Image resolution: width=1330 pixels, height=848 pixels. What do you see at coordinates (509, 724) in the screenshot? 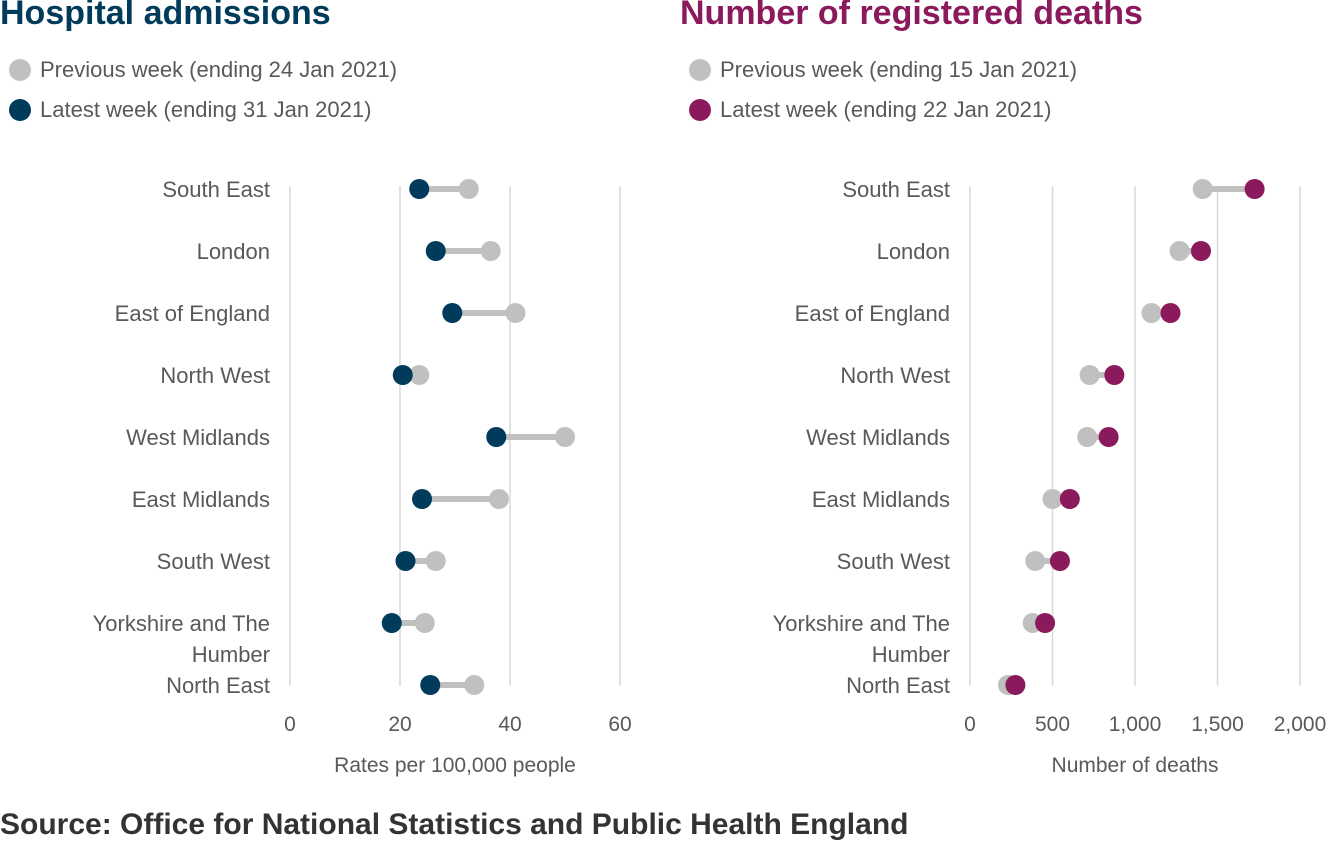
I see `admissions-x-tick-label: 40` at bounding box center [509, 724].